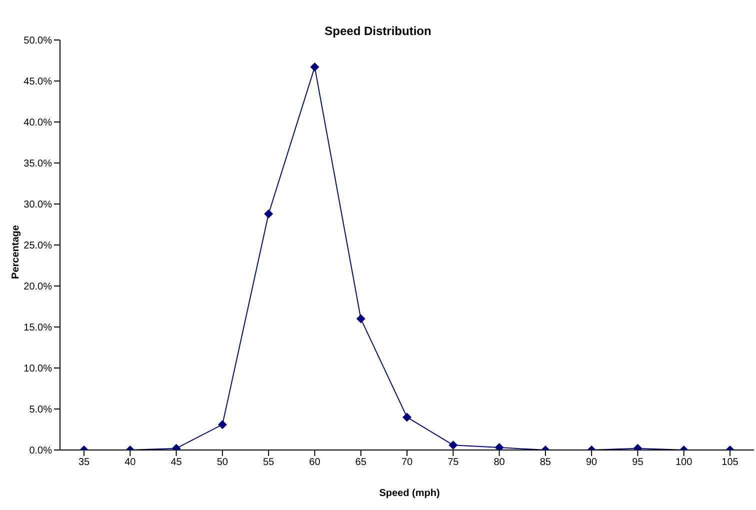 The image size is (756, 510). I want to click on y-tick-label: 45.0%, so click(38, 82).